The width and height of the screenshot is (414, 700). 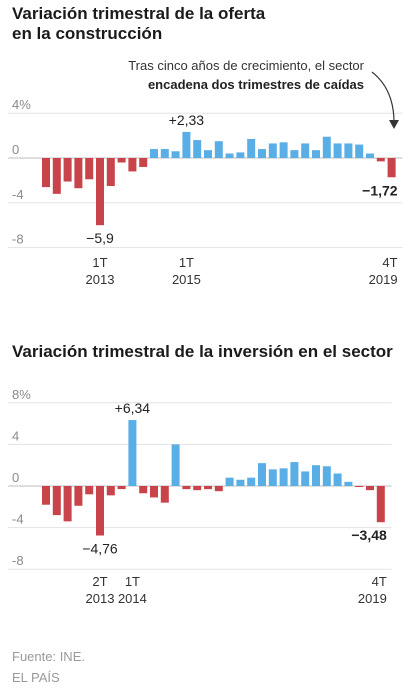 What do you see at coordinates (383, 99) in the screenshot?
I see `chart1-annotation-arrow` at bounding box center [383, 99].